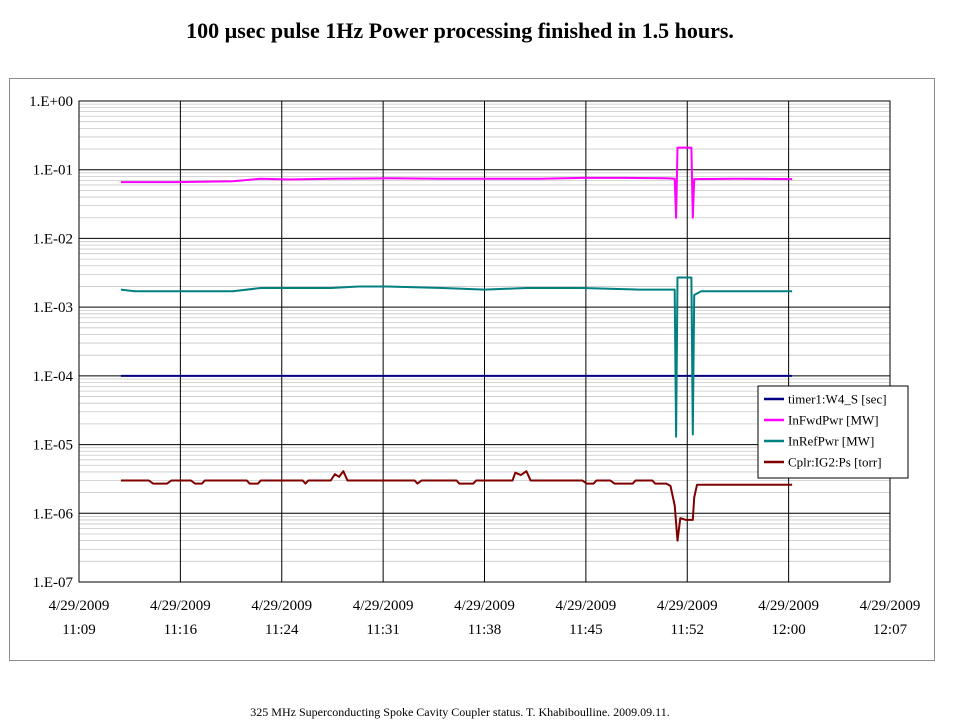 Image resolution: width=960 pixels, height=720 pixels. I want to click on y-tick-label: 1.E+00, so click(51, 102).